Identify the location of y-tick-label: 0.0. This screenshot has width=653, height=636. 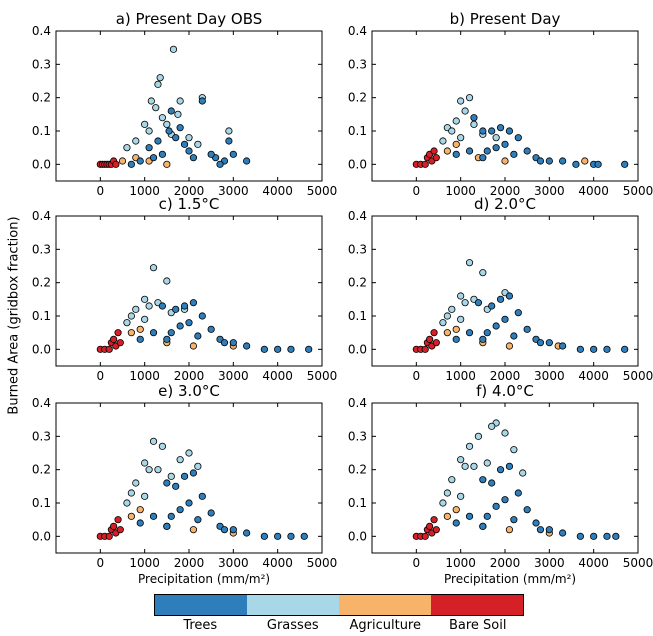
(41, 536).